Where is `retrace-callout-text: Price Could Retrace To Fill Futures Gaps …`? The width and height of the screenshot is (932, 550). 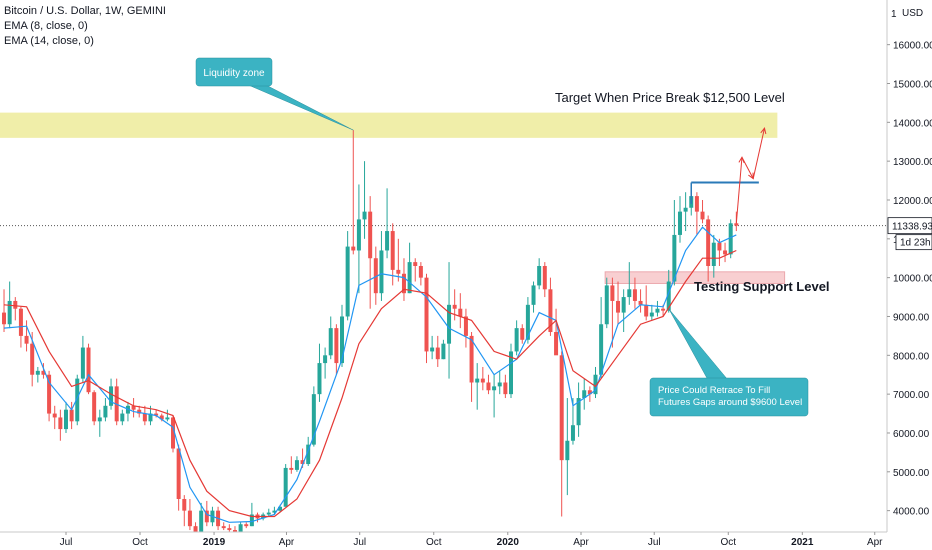
retrace-callout-text: Price Could Retrace To Fill Futures Gaps … is located at coordinates (730, 396).